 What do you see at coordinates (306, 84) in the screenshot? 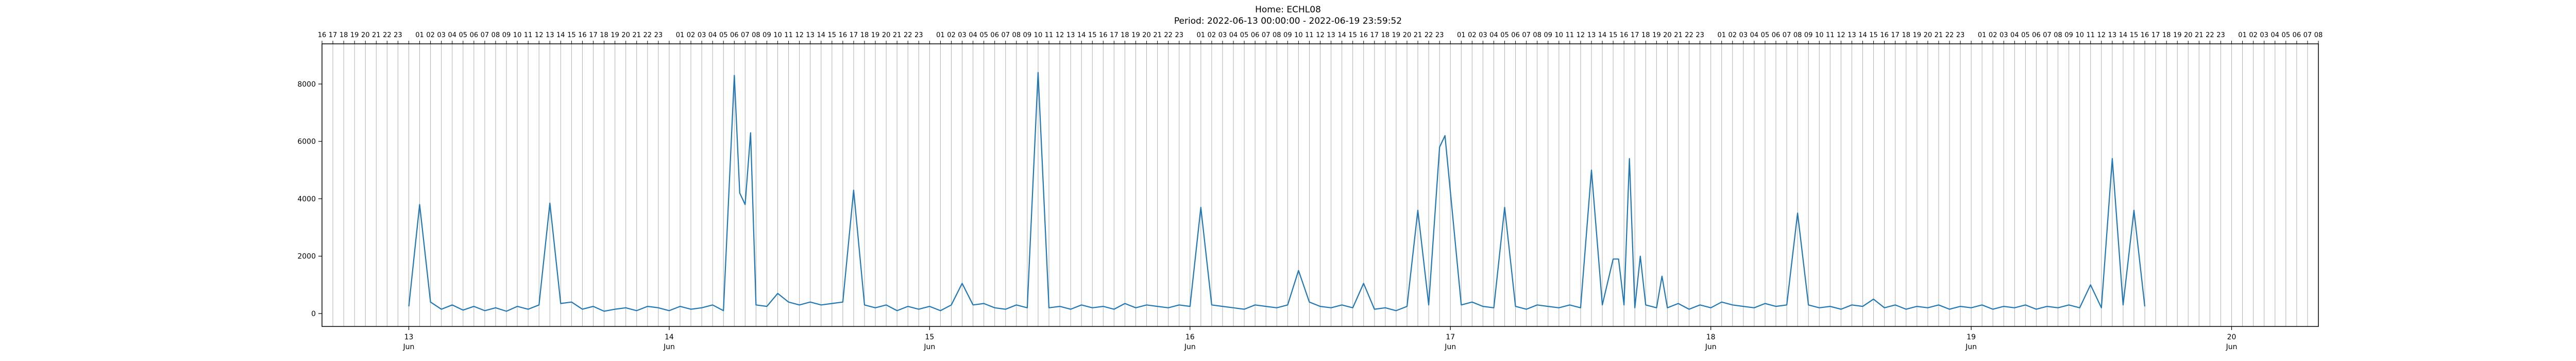
I see `y-tick-label: 8000` at bounding box center [306, 84].